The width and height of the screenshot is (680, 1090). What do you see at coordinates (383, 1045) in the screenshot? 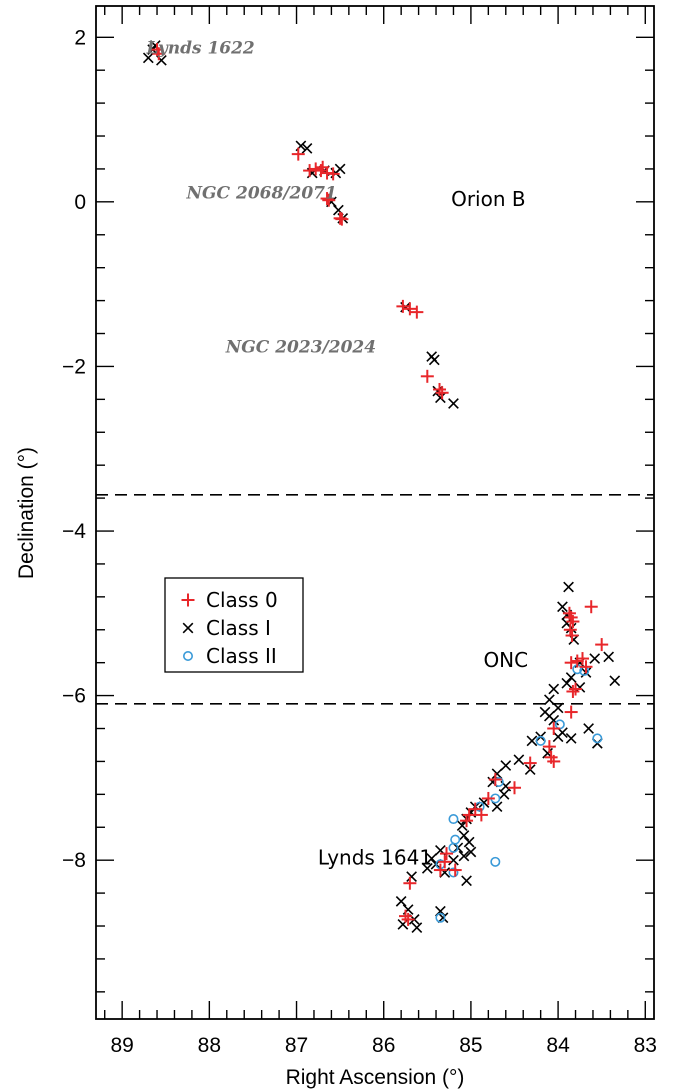
I see `x-tick-label: 86` at bounding box center [383, 1045].